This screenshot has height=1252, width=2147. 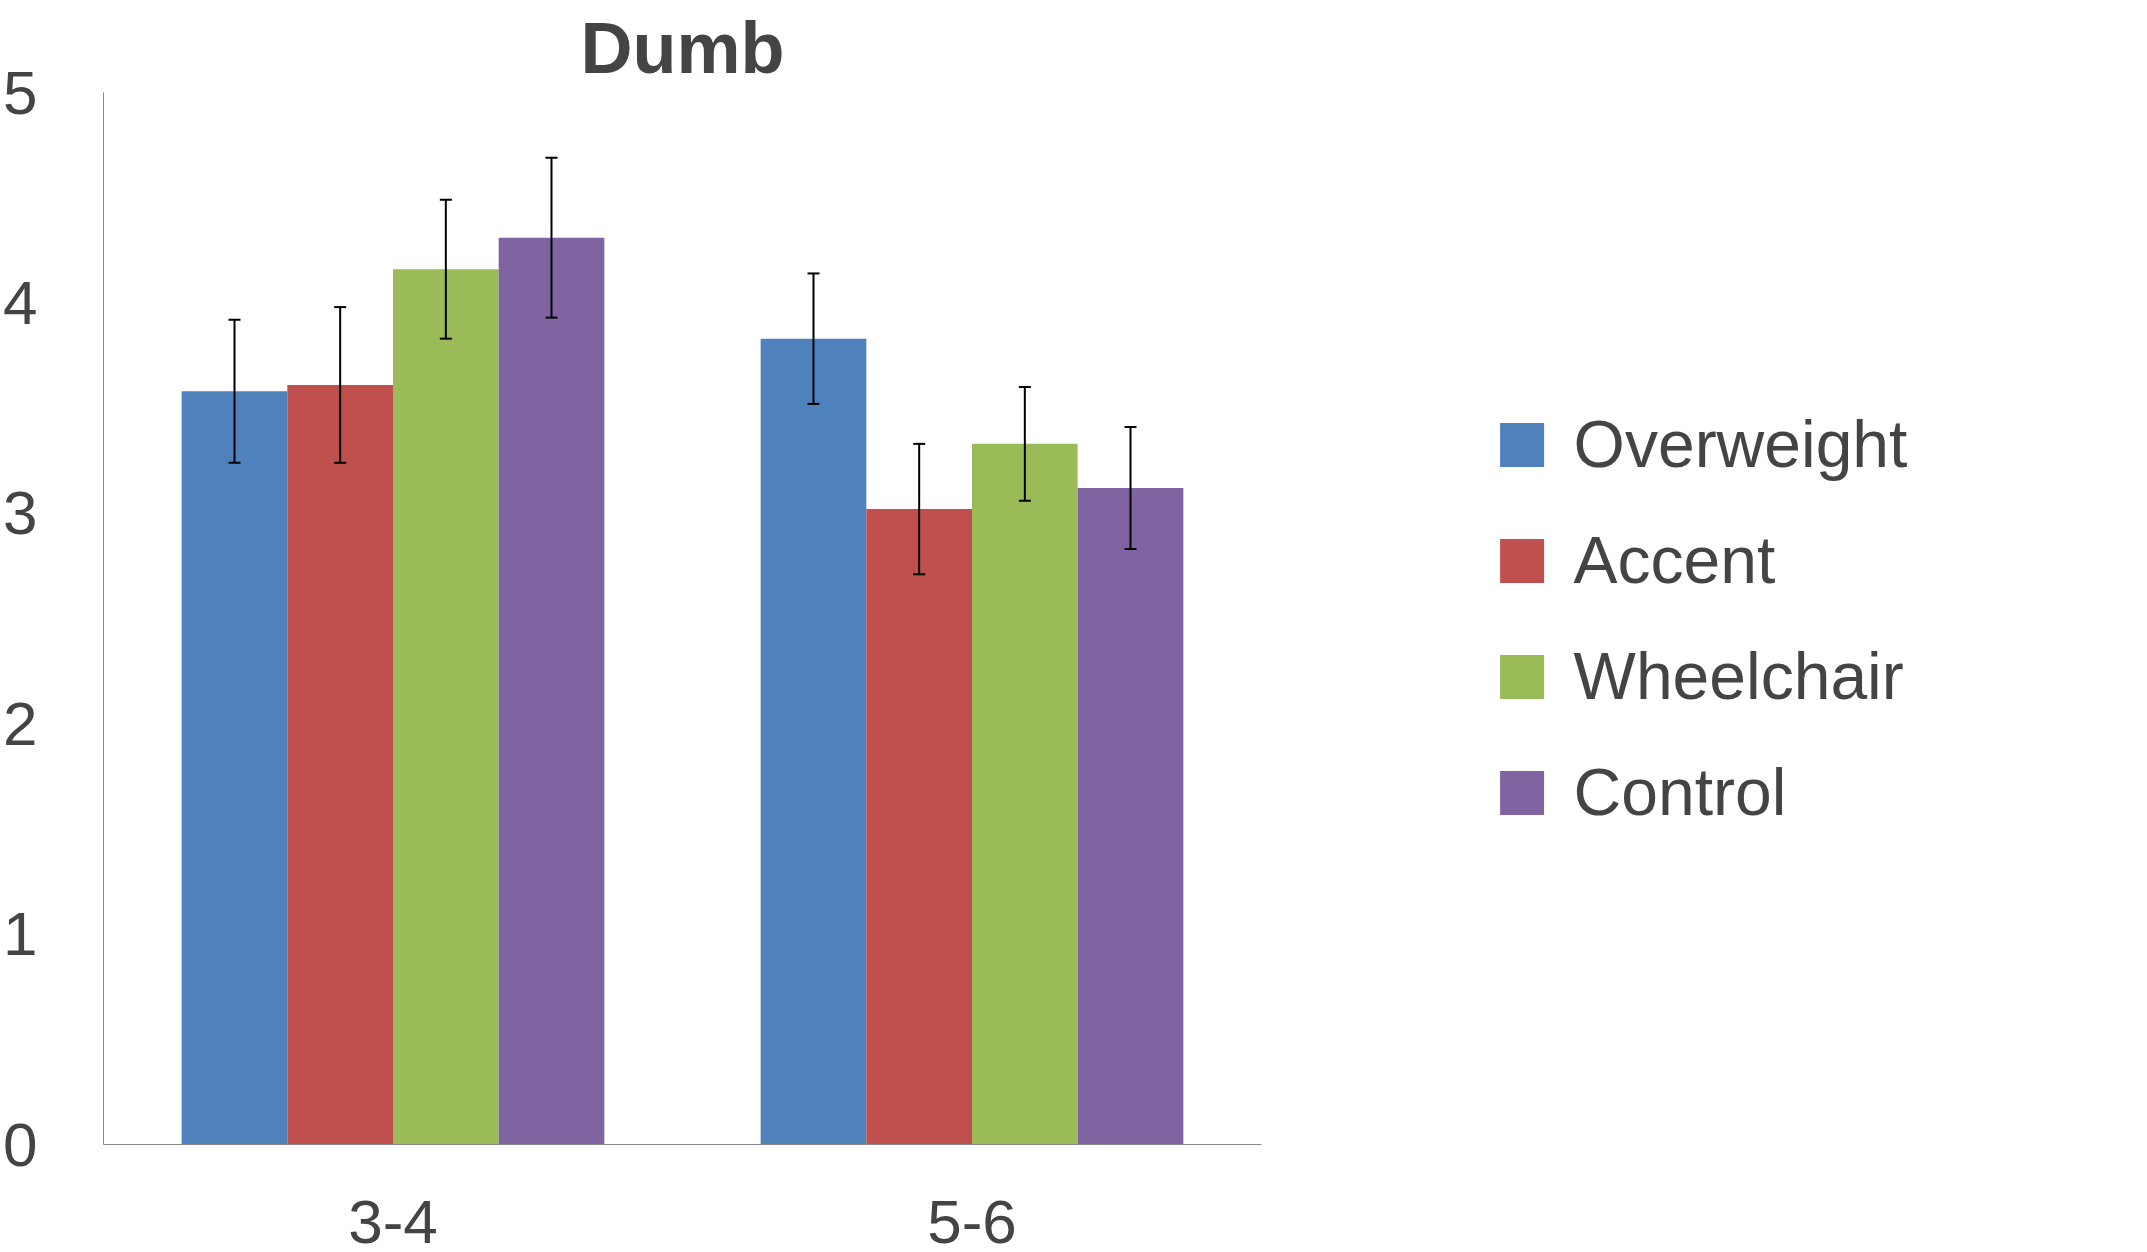 I want to click on y-tick-label: 2, so click(x=20, y=723).